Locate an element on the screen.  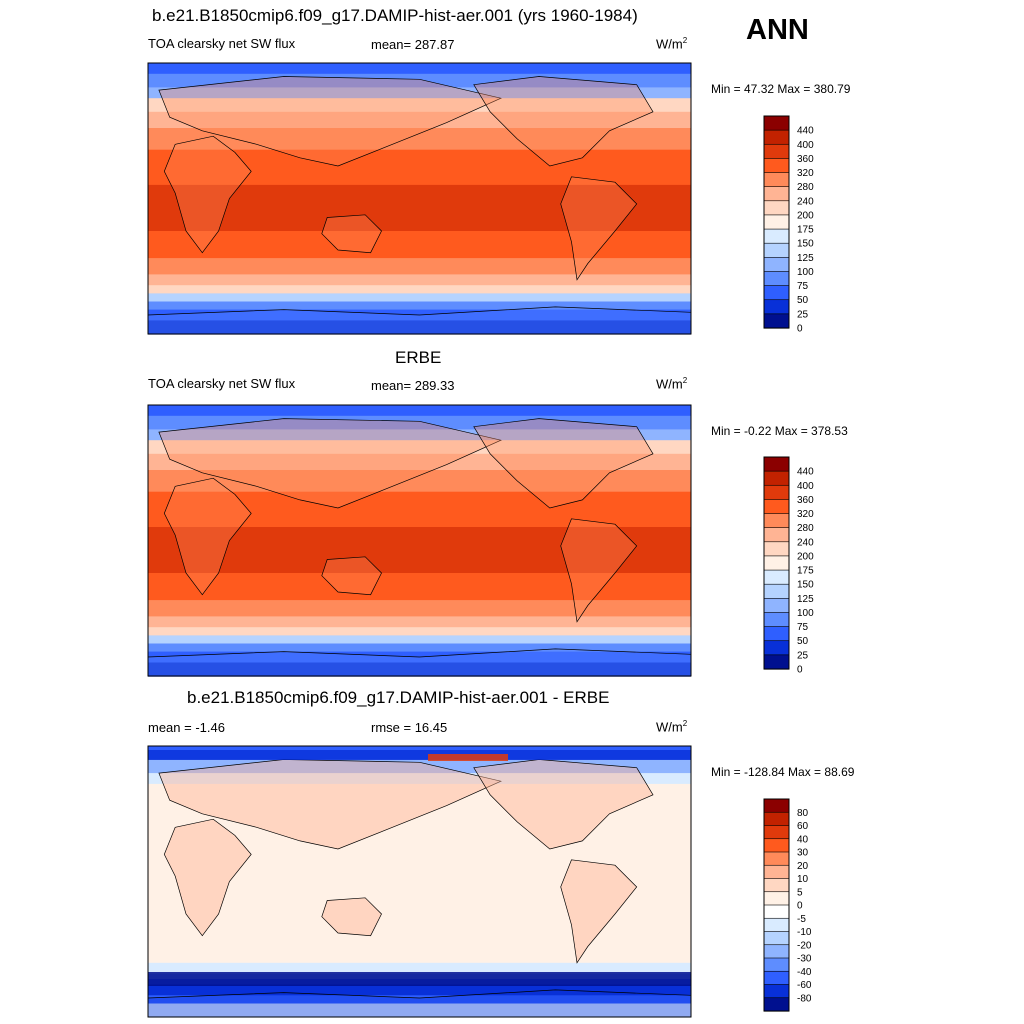
colorbar-tick-label: 150 is located at coordinates (805, 585).